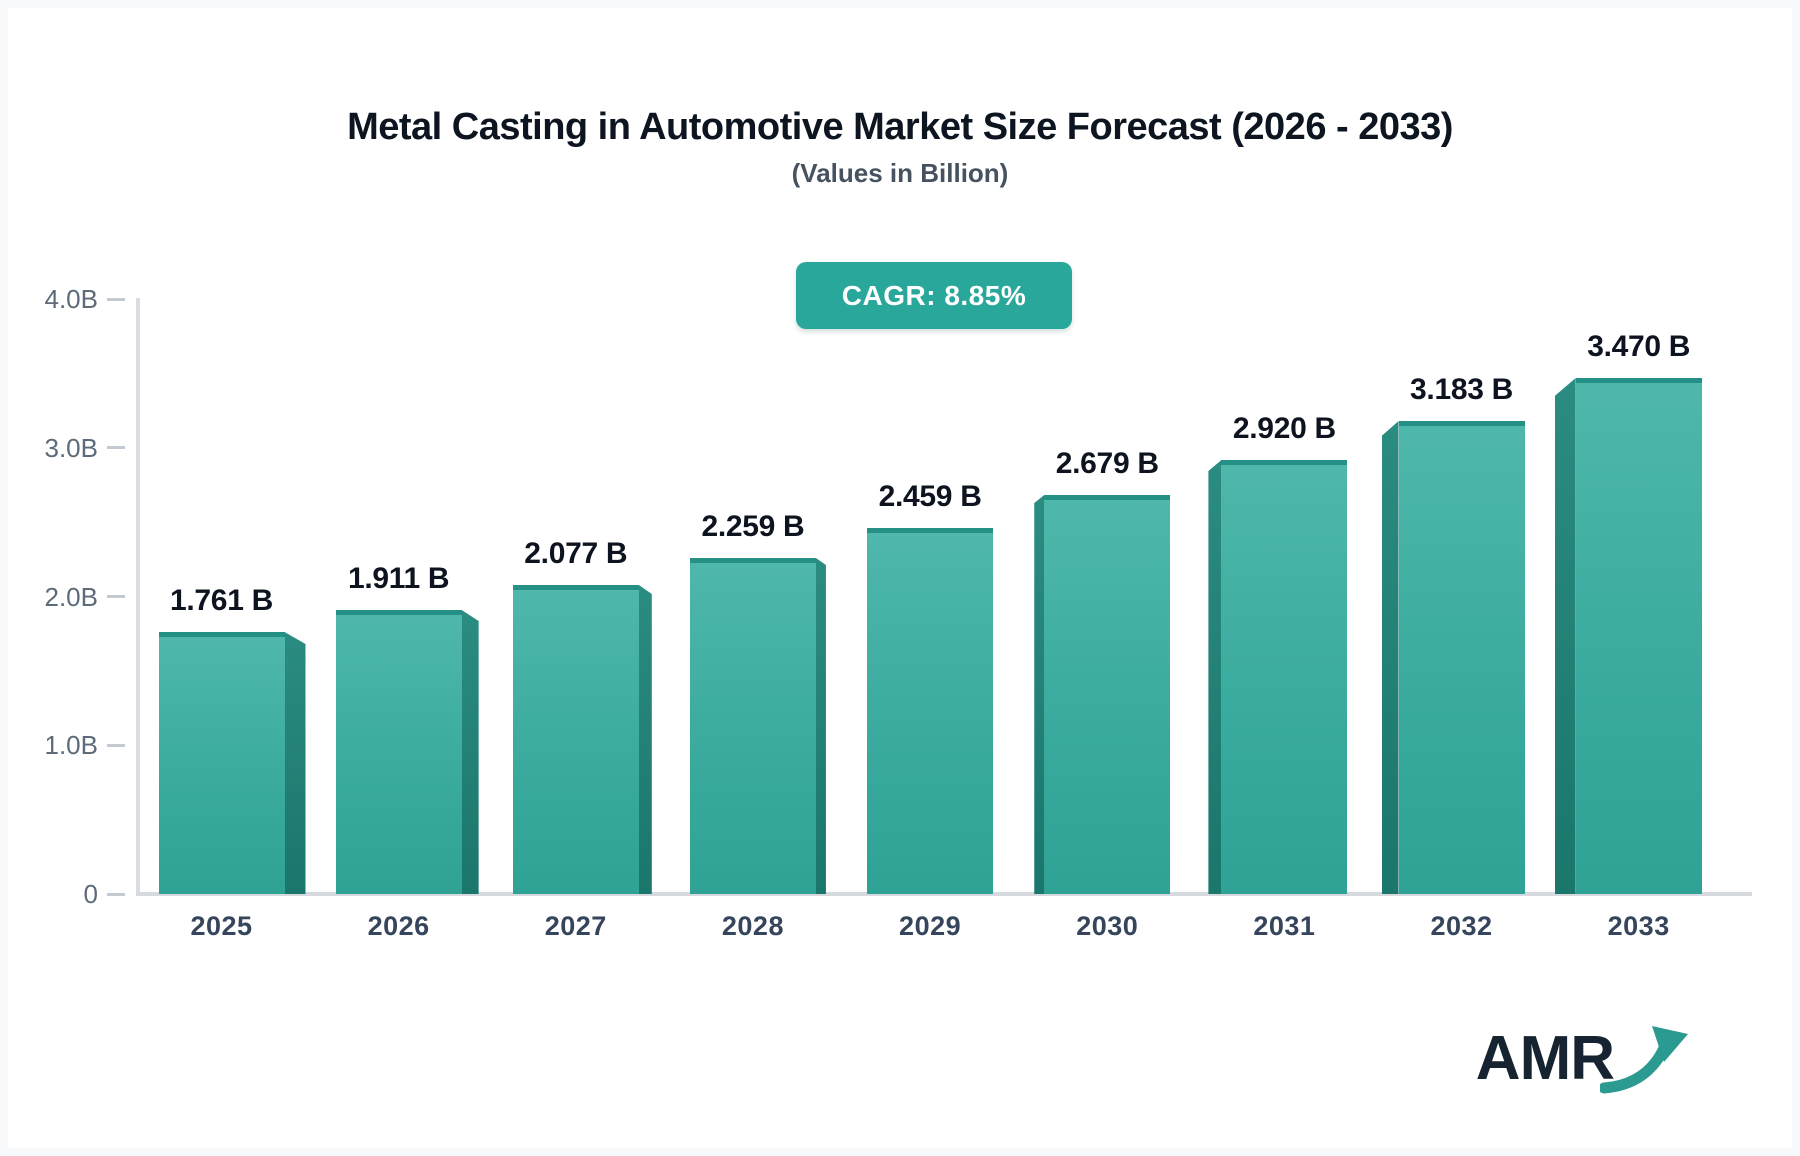  I want to click on y-axis-tick-label: 1.0B, so click(71, 745).